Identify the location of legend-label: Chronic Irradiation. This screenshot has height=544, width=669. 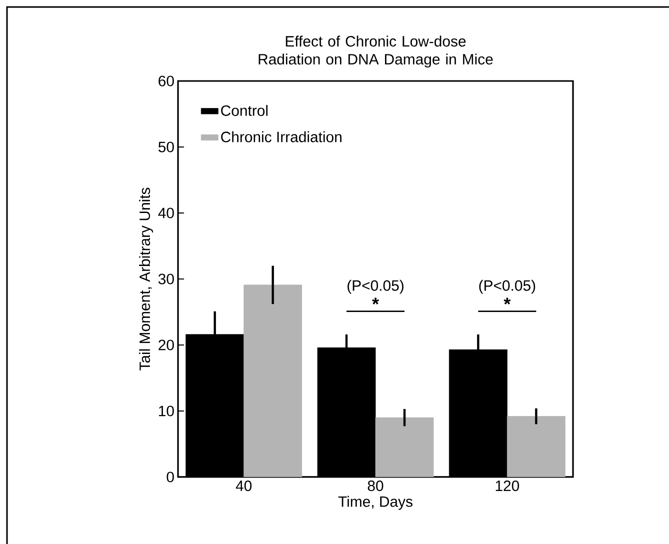
(281, 136).